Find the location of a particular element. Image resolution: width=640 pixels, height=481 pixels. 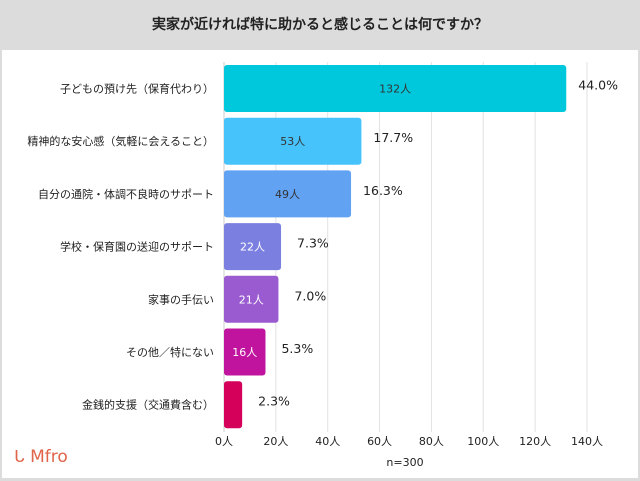

category-label: 学校・保育園の送迎のサポート is located at coordinates (137, 247).